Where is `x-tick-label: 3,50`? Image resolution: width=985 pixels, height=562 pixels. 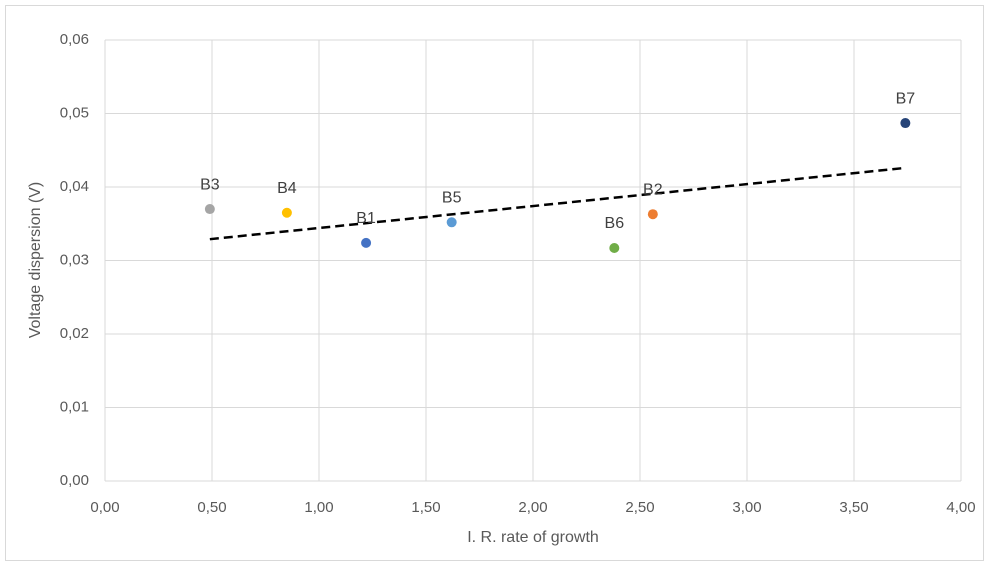 x-tick-label: 3,50 is located at coordinates (853, 507).